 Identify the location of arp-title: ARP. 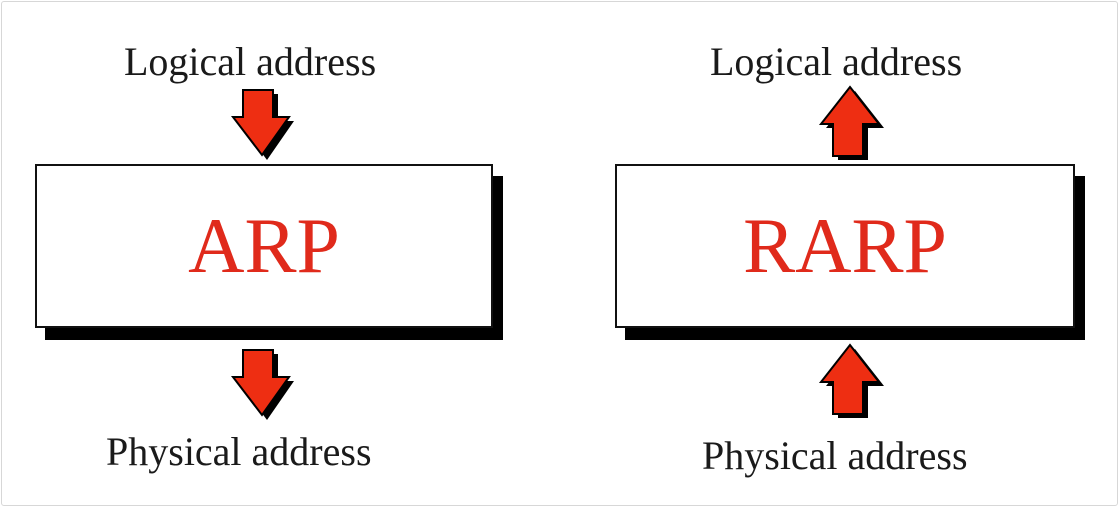
(264, 245).